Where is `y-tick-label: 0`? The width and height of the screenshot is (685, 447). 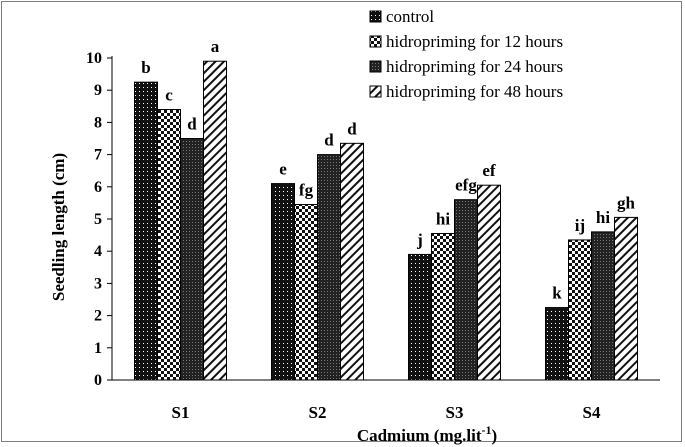
y-tick-label: 0 is located at coordinates (98, 380).